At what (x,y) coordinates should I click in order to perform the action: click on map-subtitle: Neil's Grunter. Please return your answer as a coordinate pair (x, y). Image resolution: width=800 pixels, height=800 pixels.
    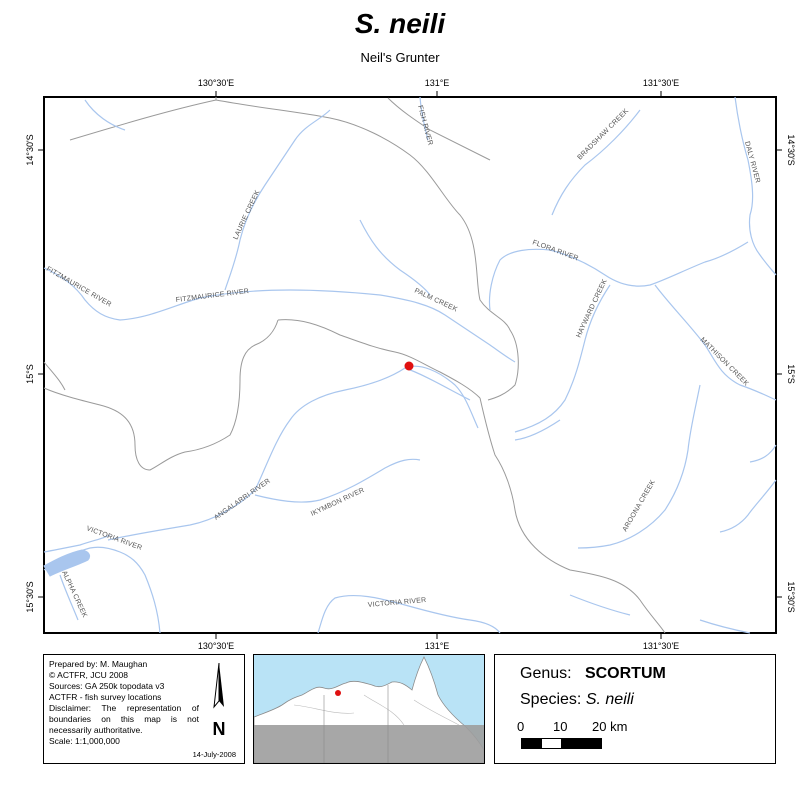
    Looking at the image, I should click on (400, 57).